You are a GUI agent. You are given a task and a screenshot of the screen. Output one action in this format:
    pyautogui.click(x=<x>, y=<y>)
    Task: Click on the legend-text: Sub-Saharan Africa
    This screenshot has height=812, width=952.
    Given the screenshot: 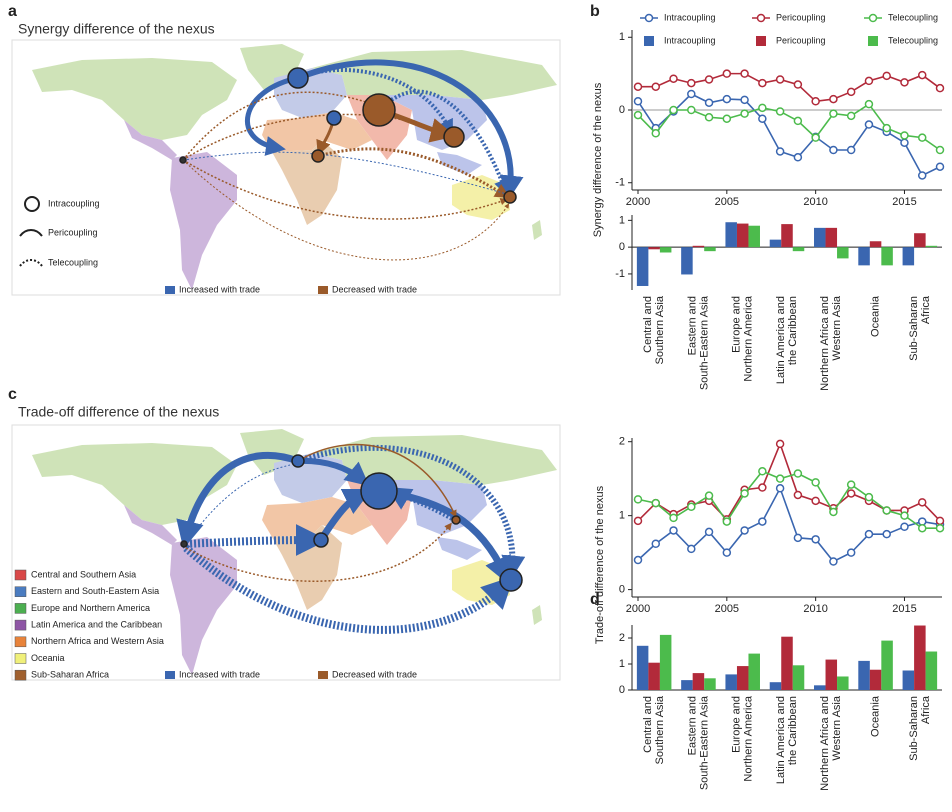 What is the action you would take?
    pyautogui.click(x=70, y=675)
    